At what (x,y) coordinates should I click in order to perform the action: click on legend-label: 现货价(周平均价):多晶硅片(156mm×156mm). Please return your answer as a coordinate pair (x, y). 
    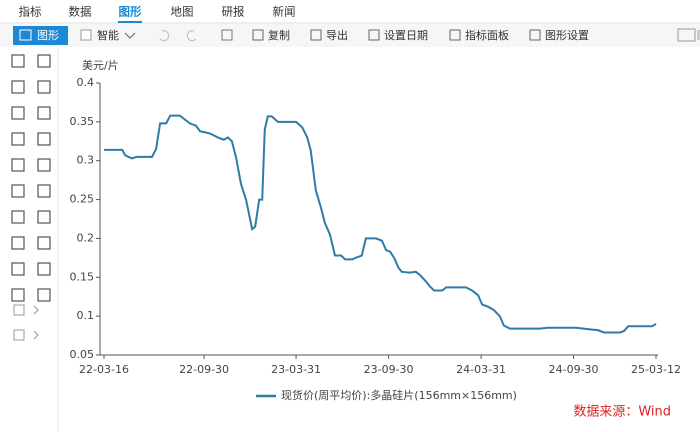
    Looking at the image, I should click on (399, 395).